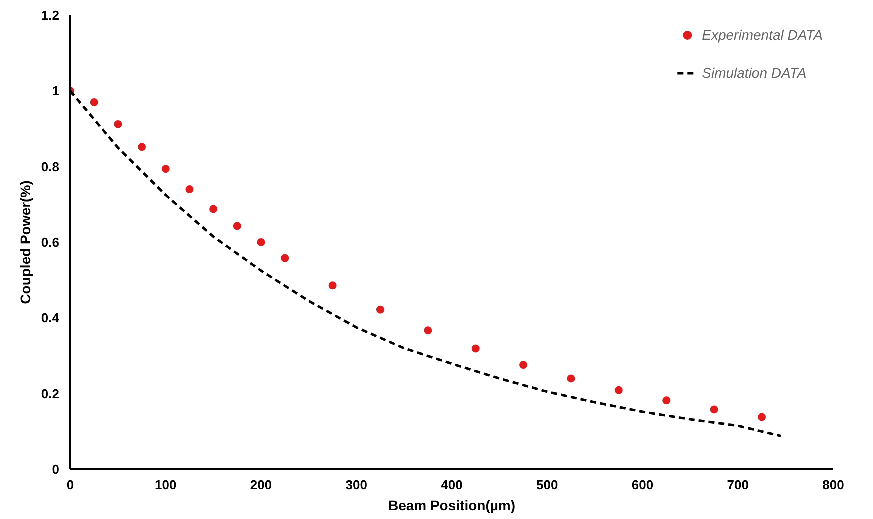 Image resolution: width=873 pixels, height=519 pixels. Describe the element at coordinates (754, 73) in the screenshot. I see `legend-label: Simulation DATA` at that location.